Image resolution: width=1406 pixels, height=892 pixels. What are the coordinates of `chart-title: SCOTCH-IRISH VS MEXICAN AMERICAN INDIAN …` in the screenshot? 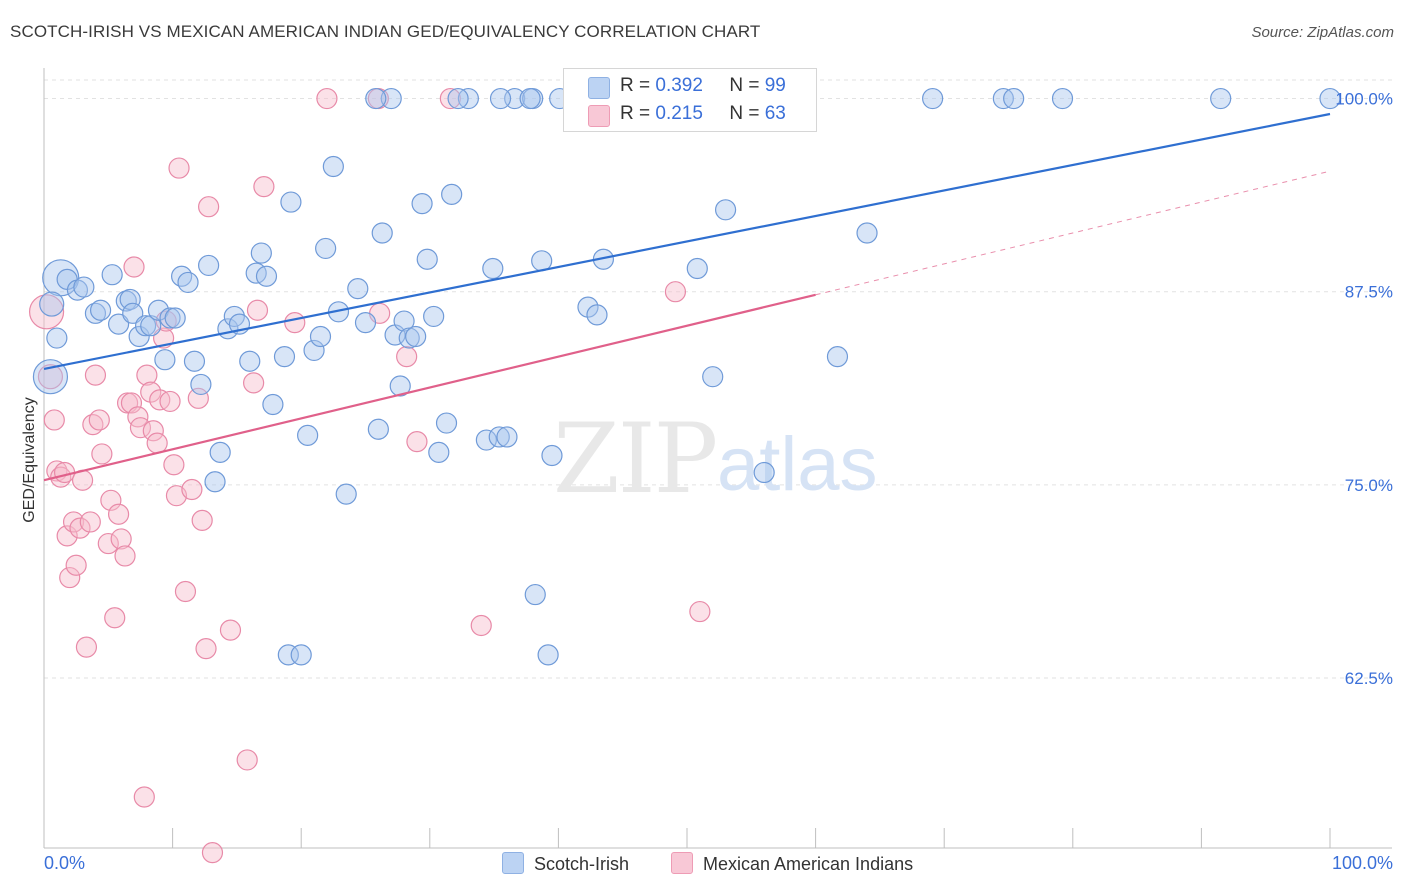 It's located at (385, 31).